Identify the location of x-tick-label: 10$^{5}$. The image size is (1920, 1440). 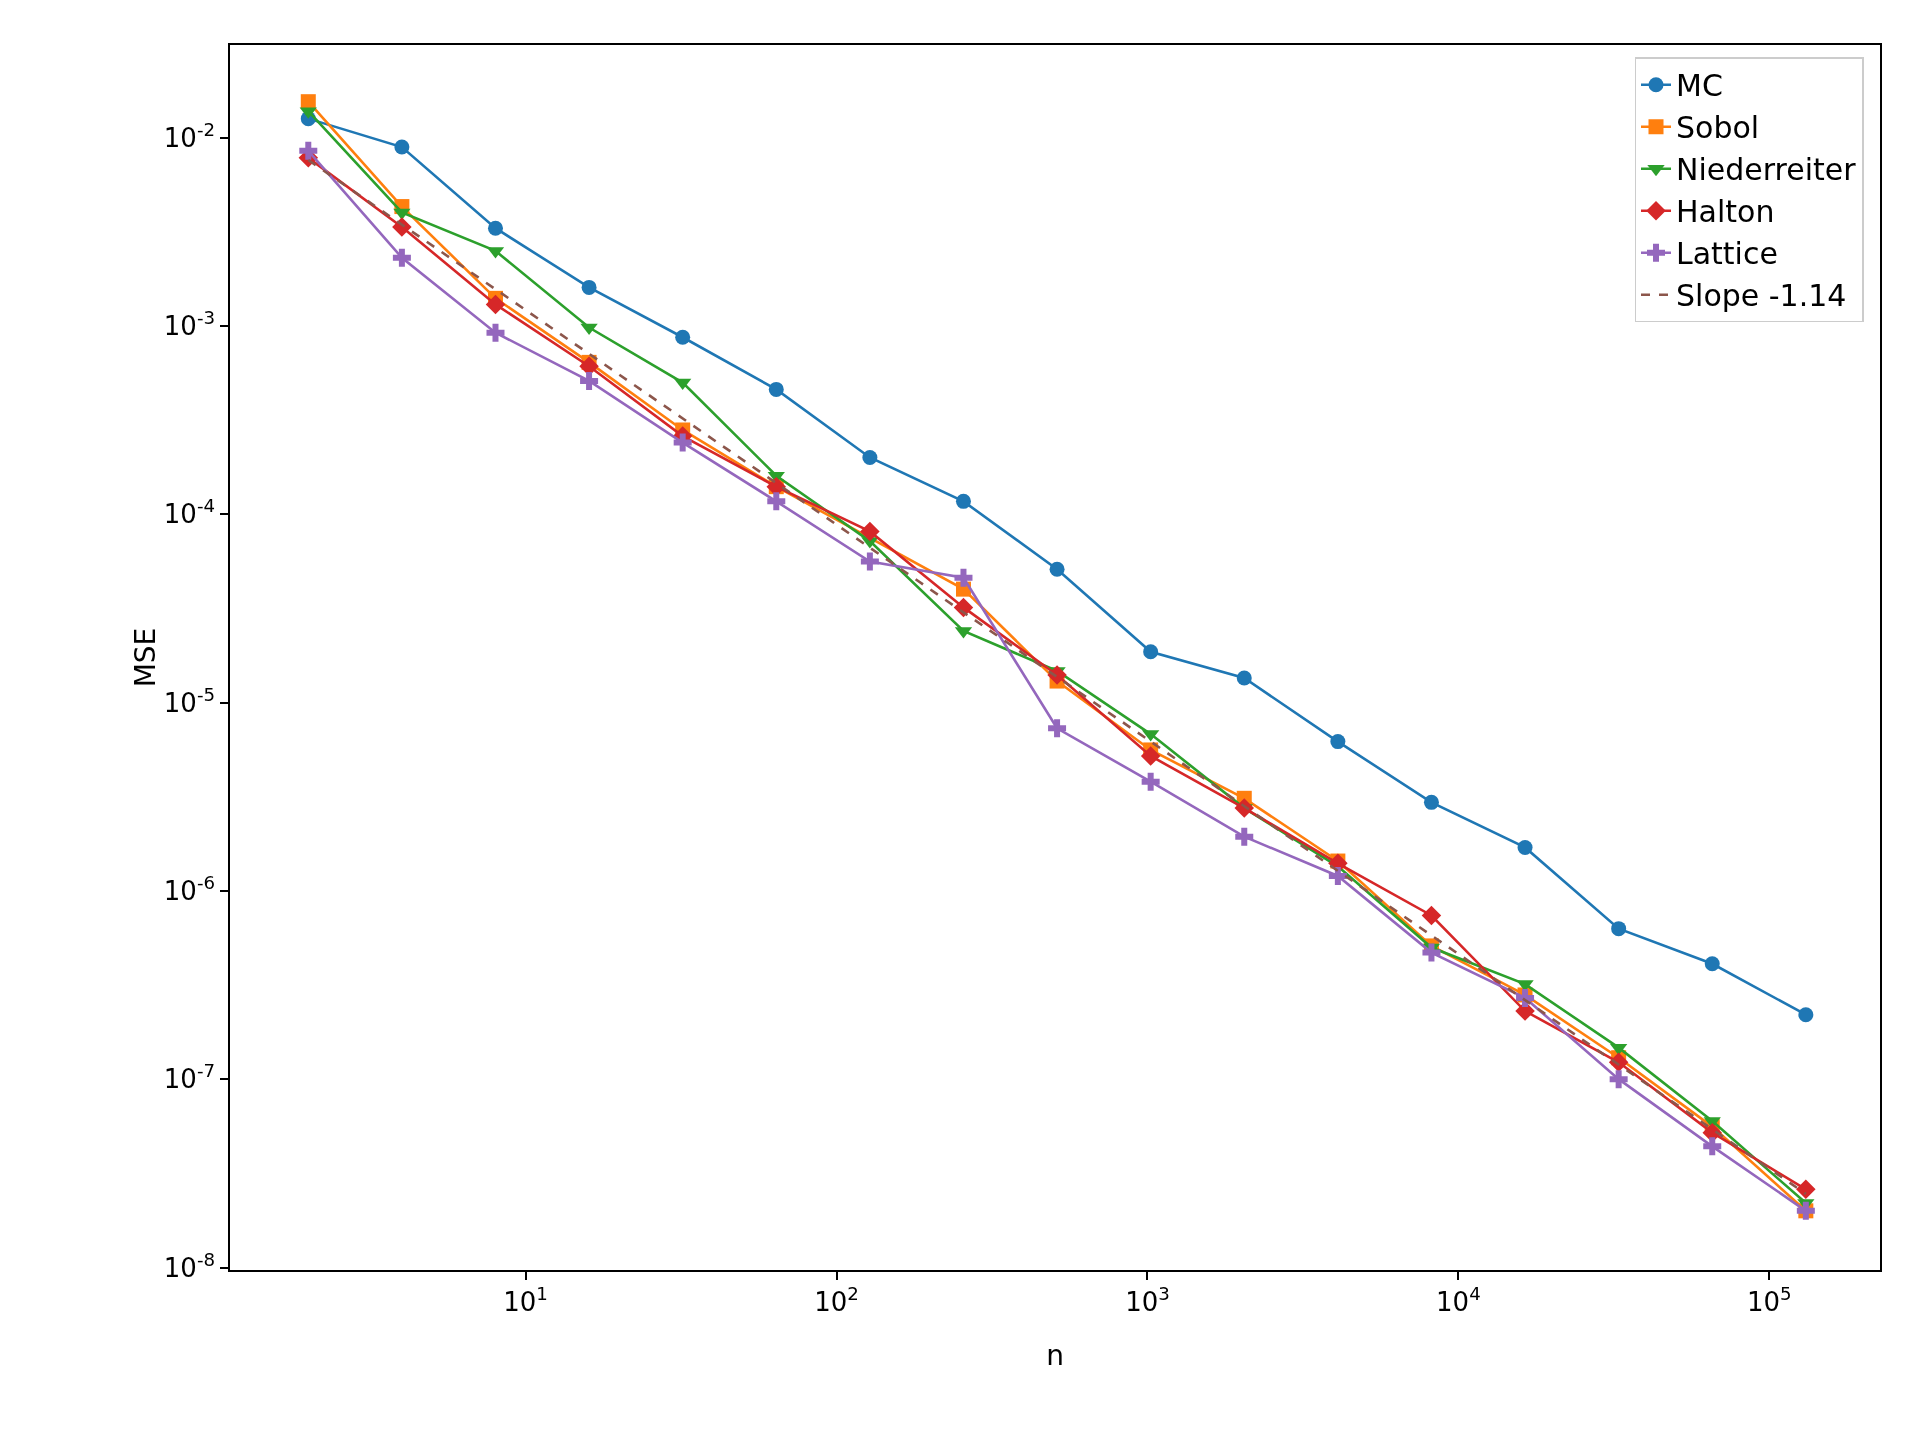
(1769, 1300).